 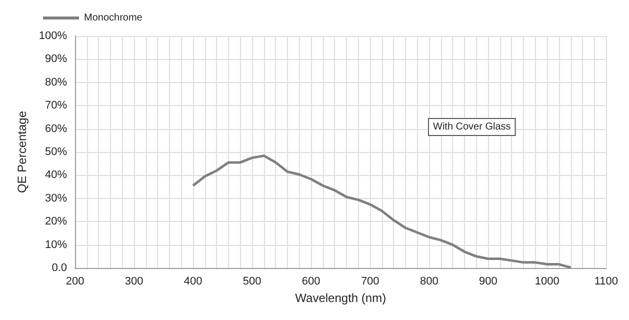 I want to click on x-tick-label: 800, so click(x=429, y=282).